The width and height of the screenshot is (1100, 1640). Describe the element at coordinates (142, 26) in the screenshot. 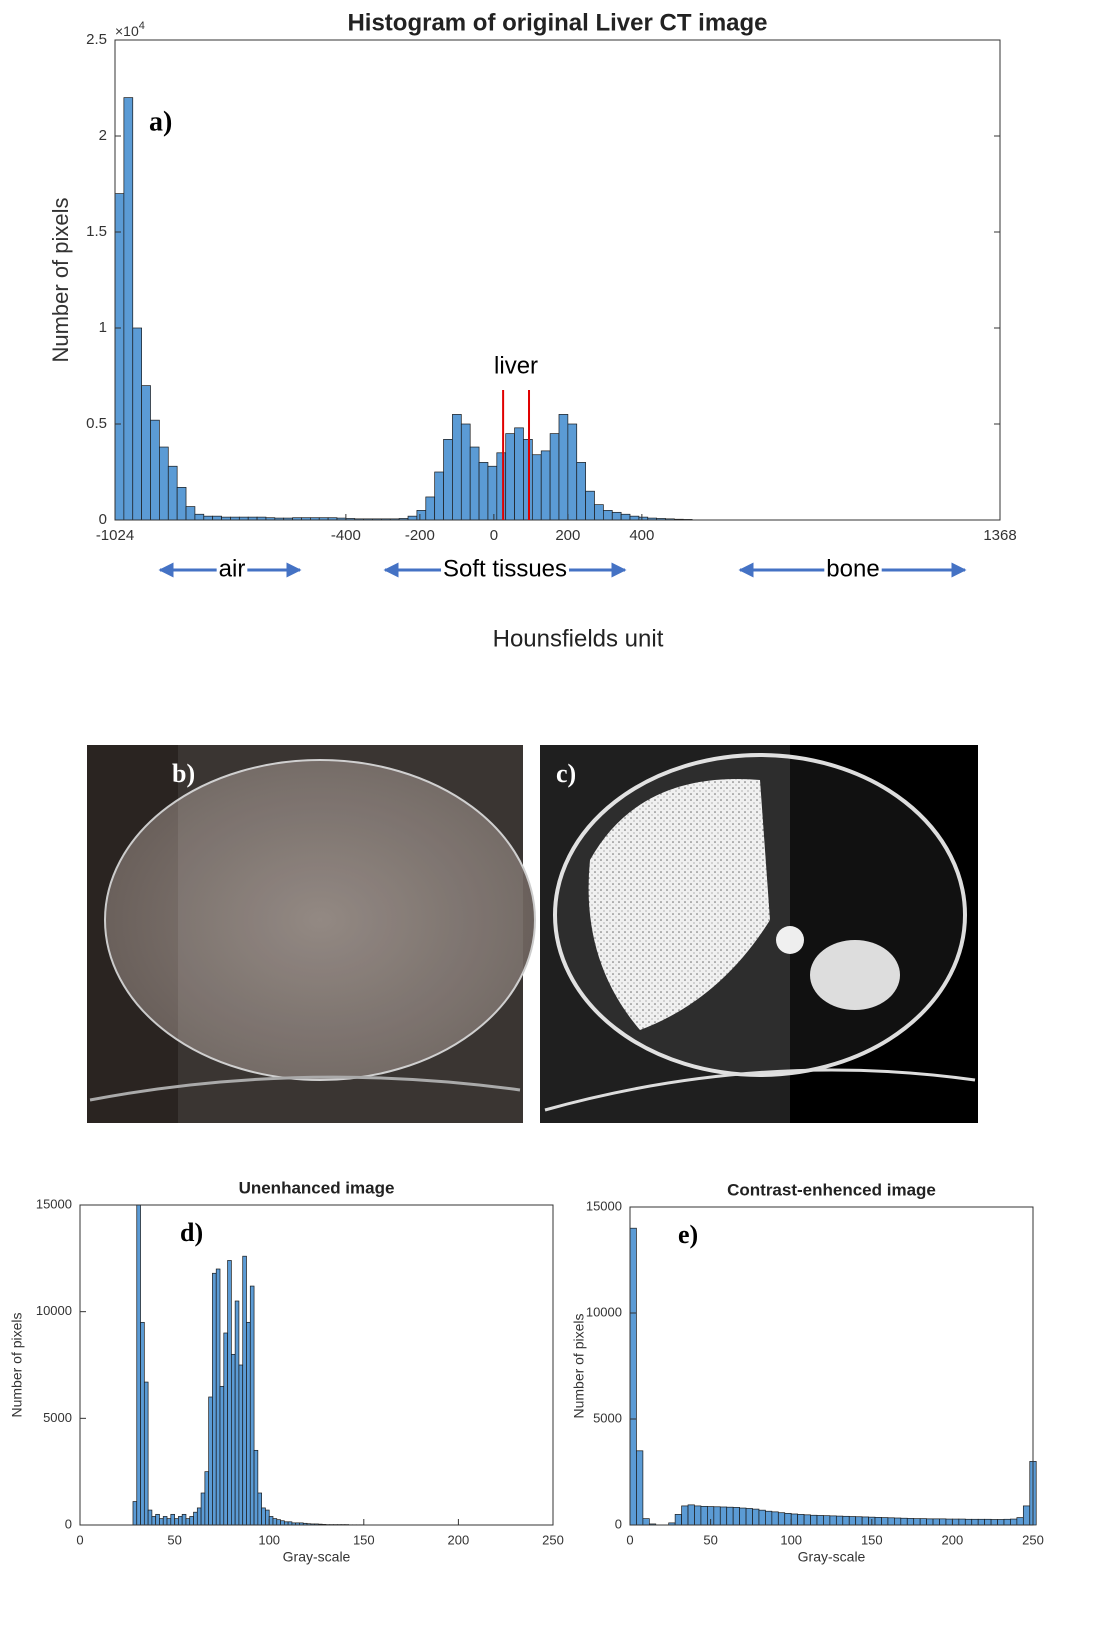

I see `y-multiplier-exponent: 4` at that location.